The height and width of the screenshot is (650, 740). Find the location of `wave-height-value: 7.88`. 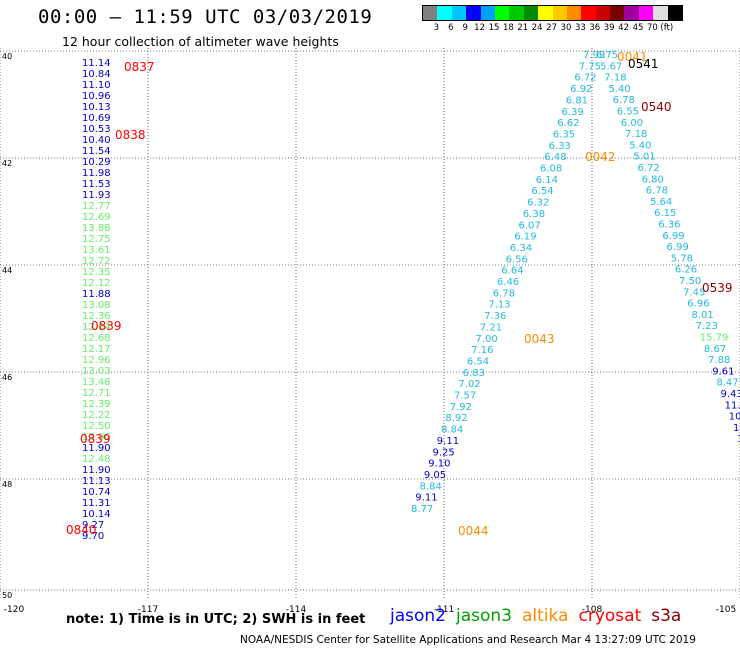

wave-height-value: 7.88 is located at coordinates (719, 360).